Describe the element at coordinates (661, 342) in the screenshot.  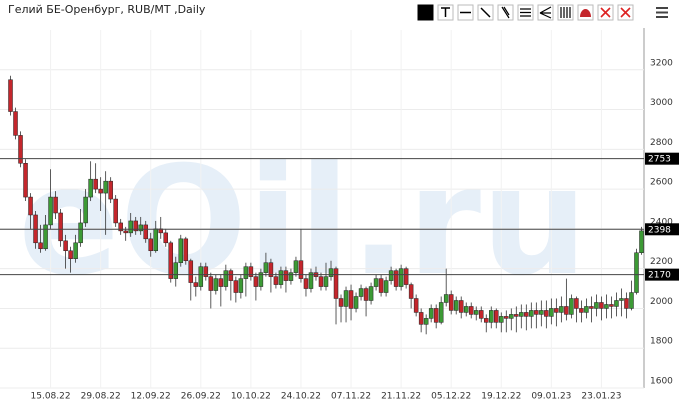
I see `y-tick-label: 1800` at that location.